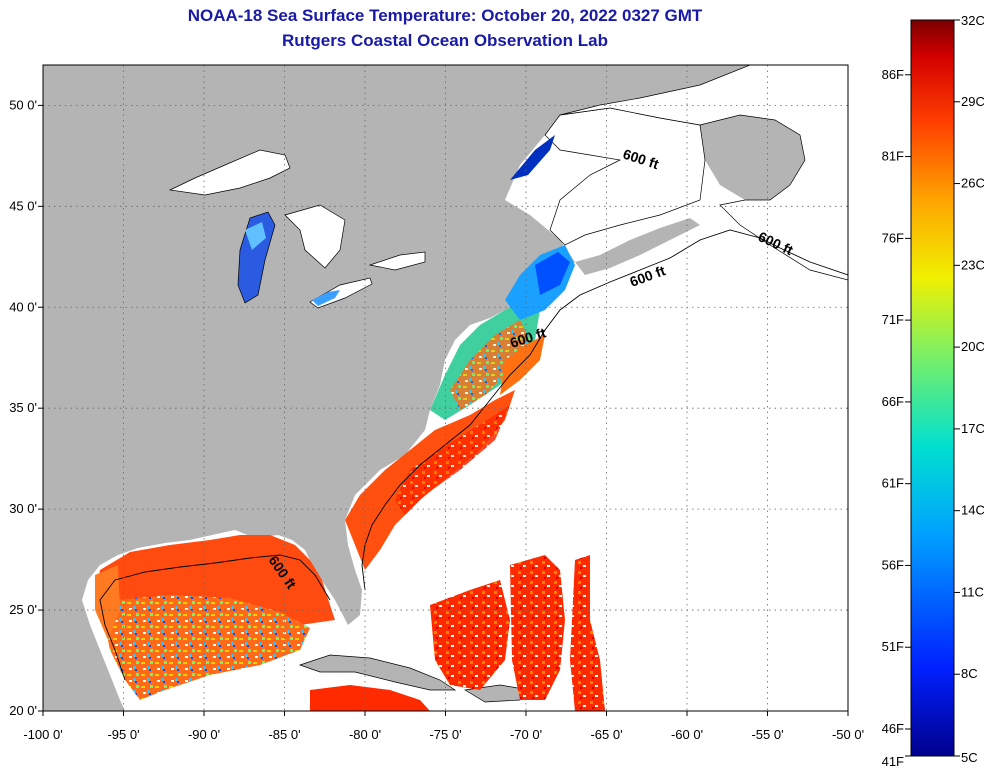 The width and height of the screenshot is (984, 770). Describe the element at coordinates (23, 306) in the screenshot. I see `y-tick-label: 40 0'` at that location.